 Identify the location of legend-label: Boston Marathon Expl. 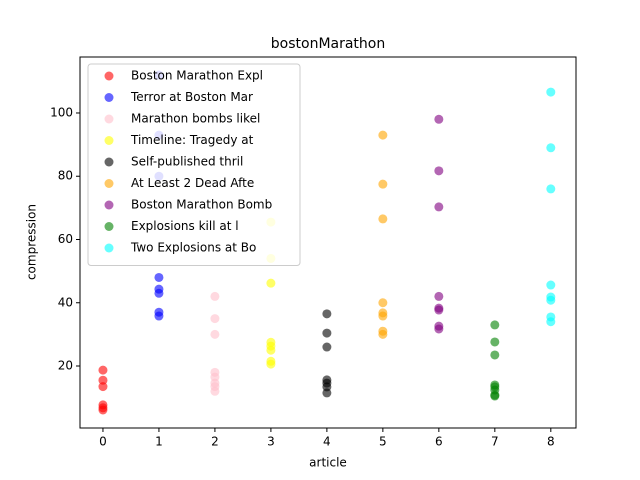
(197, 76).